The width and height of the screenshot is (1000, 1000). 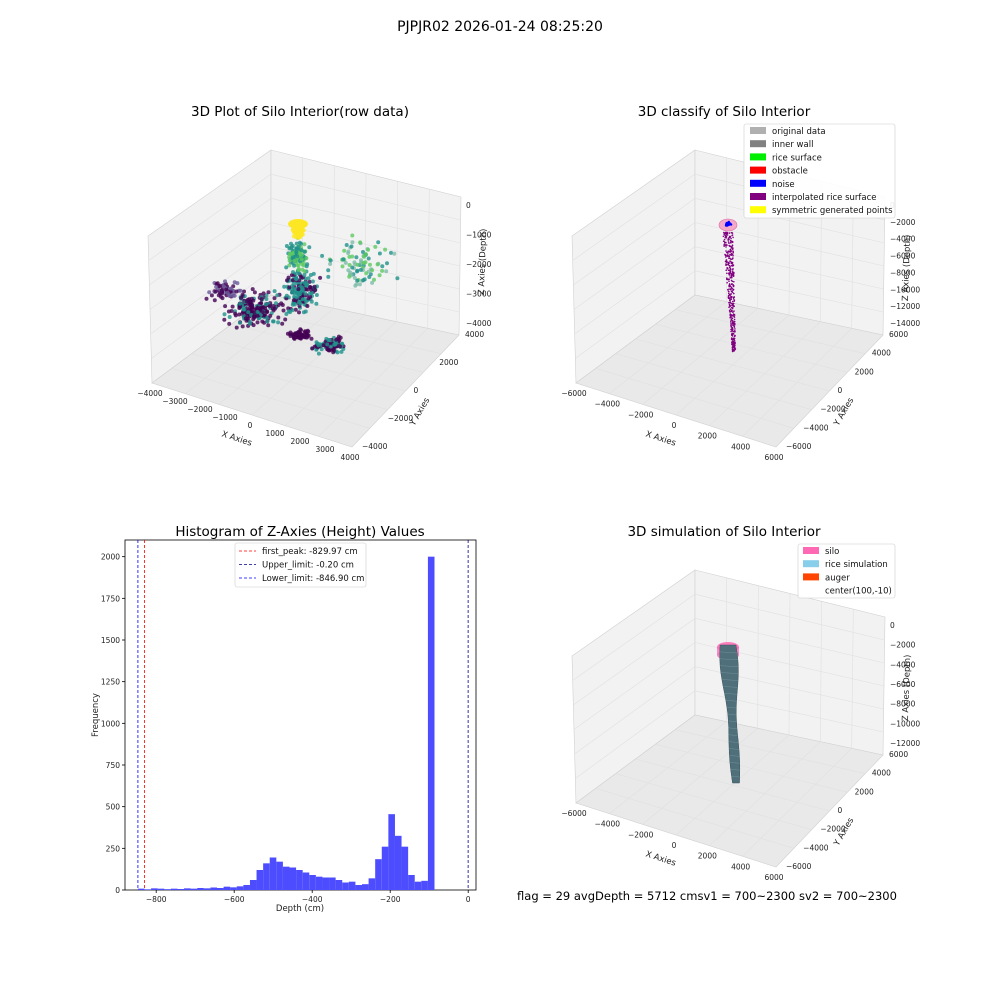 What do you see at coordinates (824, 198) in the screenshot?
I see `legend-label: interpolated rice surface` at bounding box center [824, 198].